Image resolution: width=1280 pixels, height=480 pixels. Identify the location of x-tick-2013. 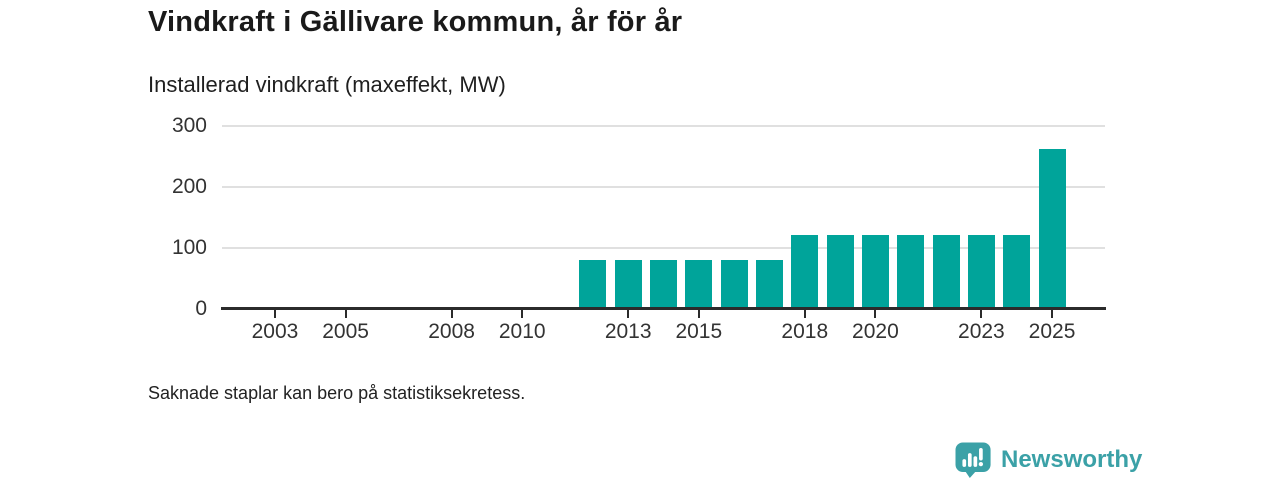
(628, 314).